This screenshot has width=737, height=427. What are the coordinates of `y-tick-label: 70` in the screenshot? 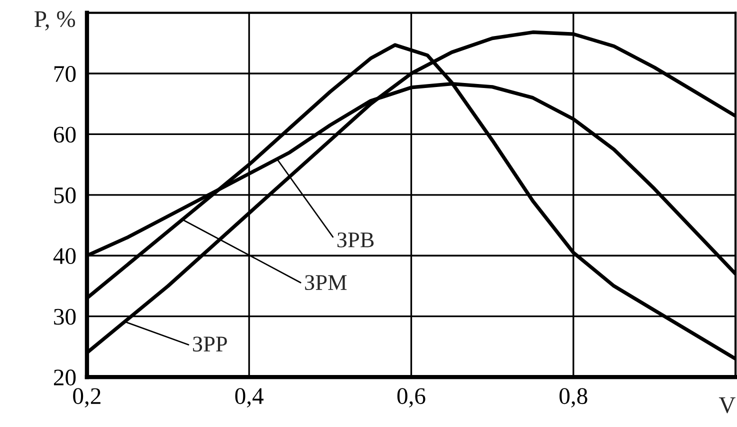 It's located at (65, 74).